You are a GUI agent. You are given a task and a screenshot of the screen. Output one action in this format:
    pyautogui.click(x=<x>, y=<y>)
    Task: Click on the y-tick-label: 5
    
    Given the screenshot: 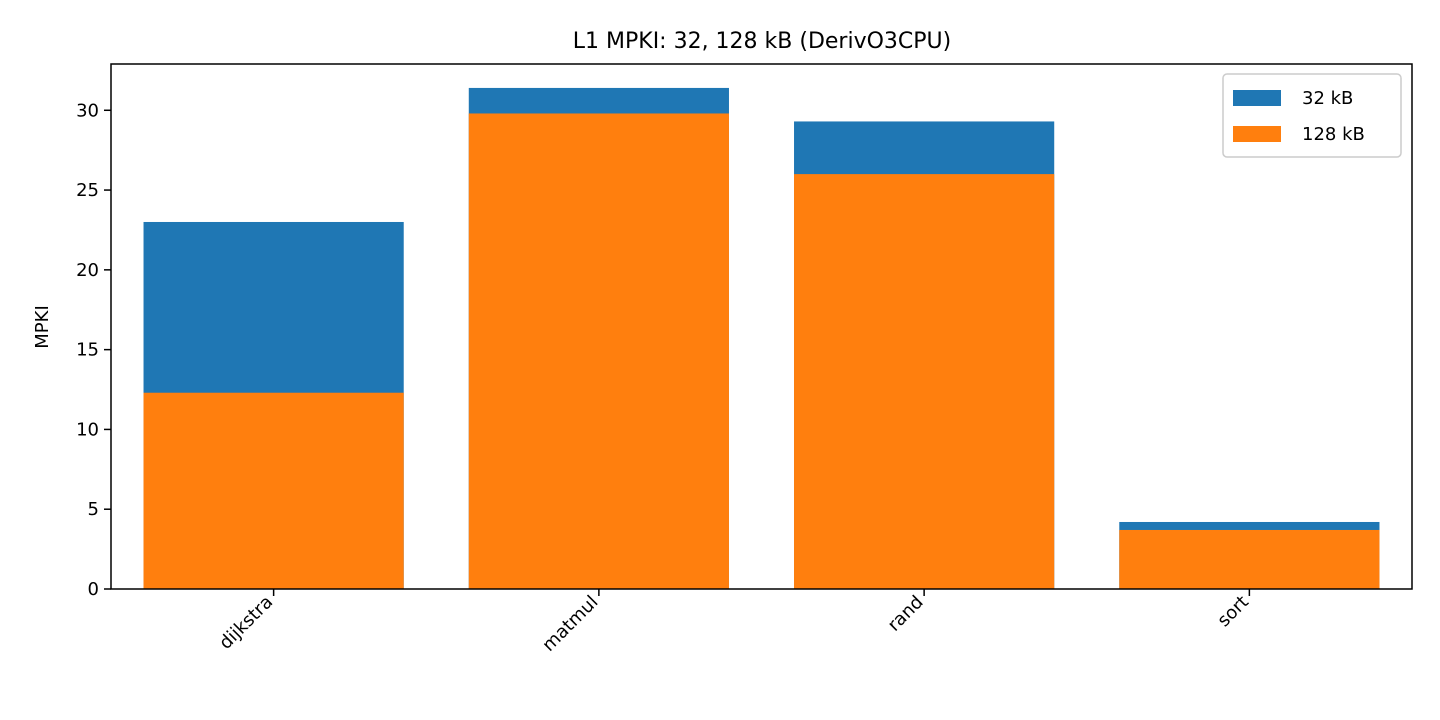 What is the action you would take?
    pyautogui.click(x=93, y=509)
    